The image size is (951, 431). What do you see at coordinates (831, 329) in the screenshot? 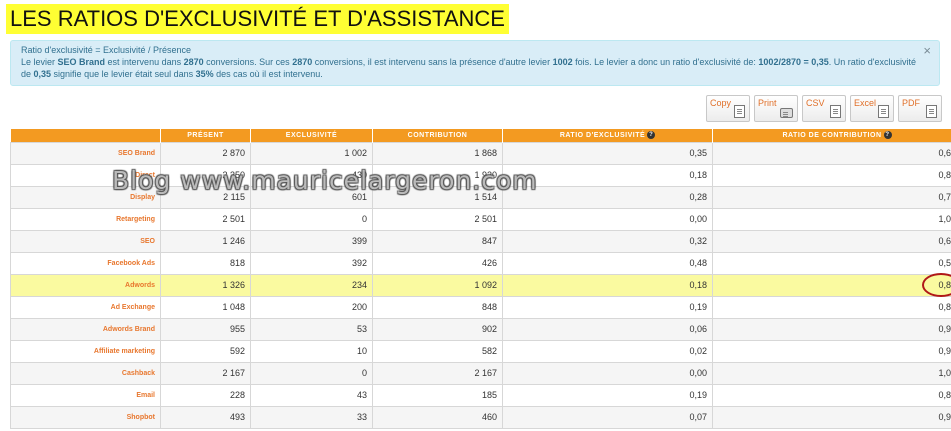
I see `cell-ratio-contrib: 0,94` at bounding box center [831, 329].